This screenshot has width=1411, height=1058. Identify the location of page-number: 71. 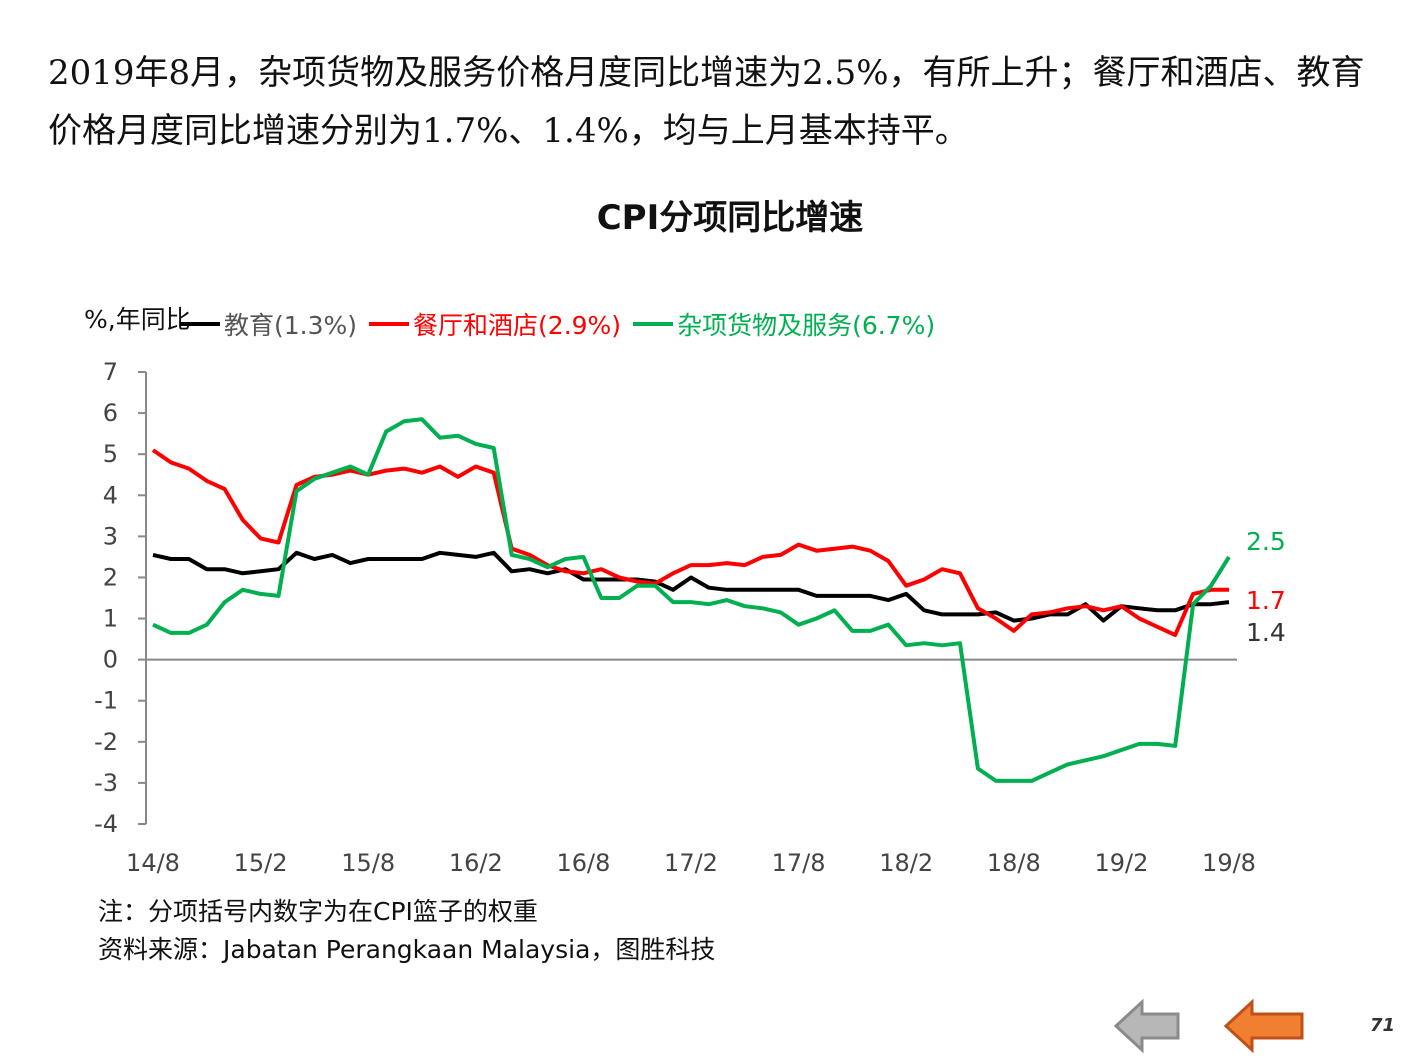
(1383, 1025).